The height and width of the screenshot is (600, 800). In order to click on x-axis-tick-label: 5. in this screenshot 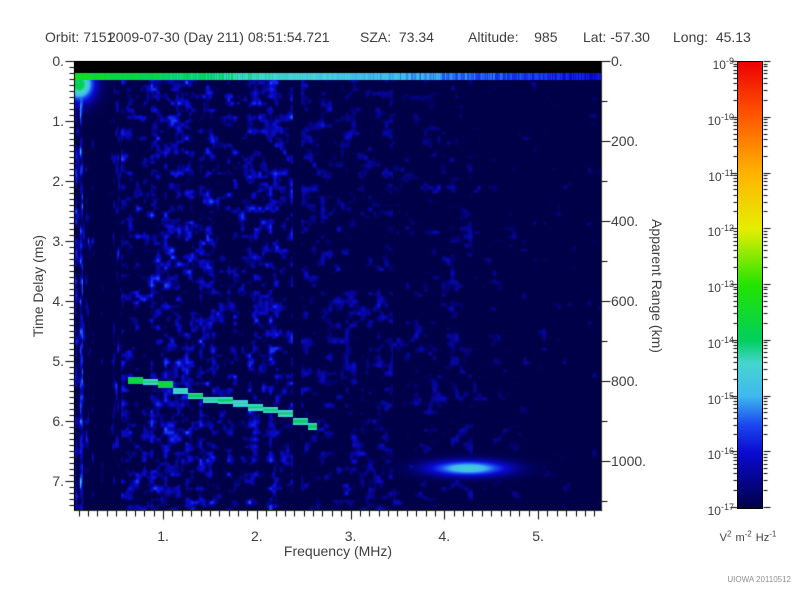, I will do `click(538, 536)`.